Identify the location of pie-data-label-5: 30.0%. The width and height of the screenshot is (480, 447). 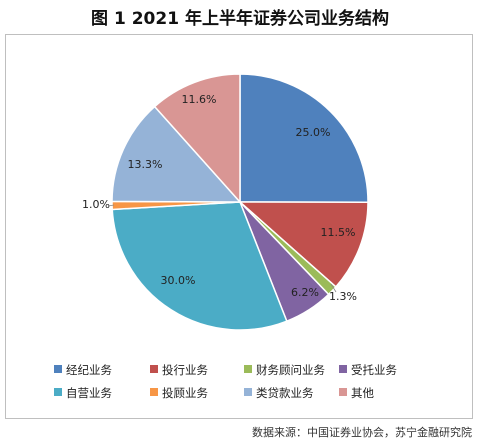
(178, 280).